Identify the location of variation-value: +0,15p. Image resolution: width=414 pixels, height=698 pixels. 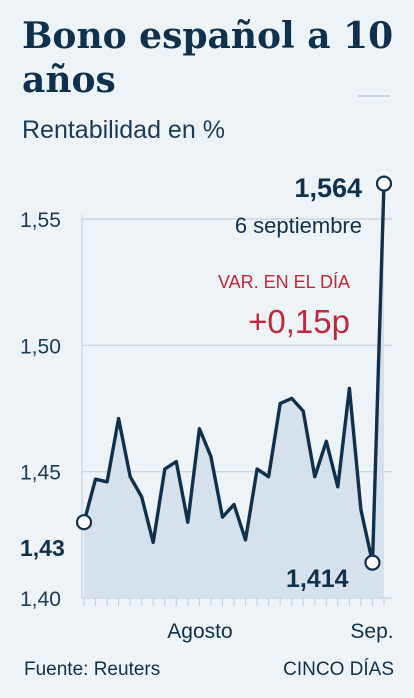
(299, 321).